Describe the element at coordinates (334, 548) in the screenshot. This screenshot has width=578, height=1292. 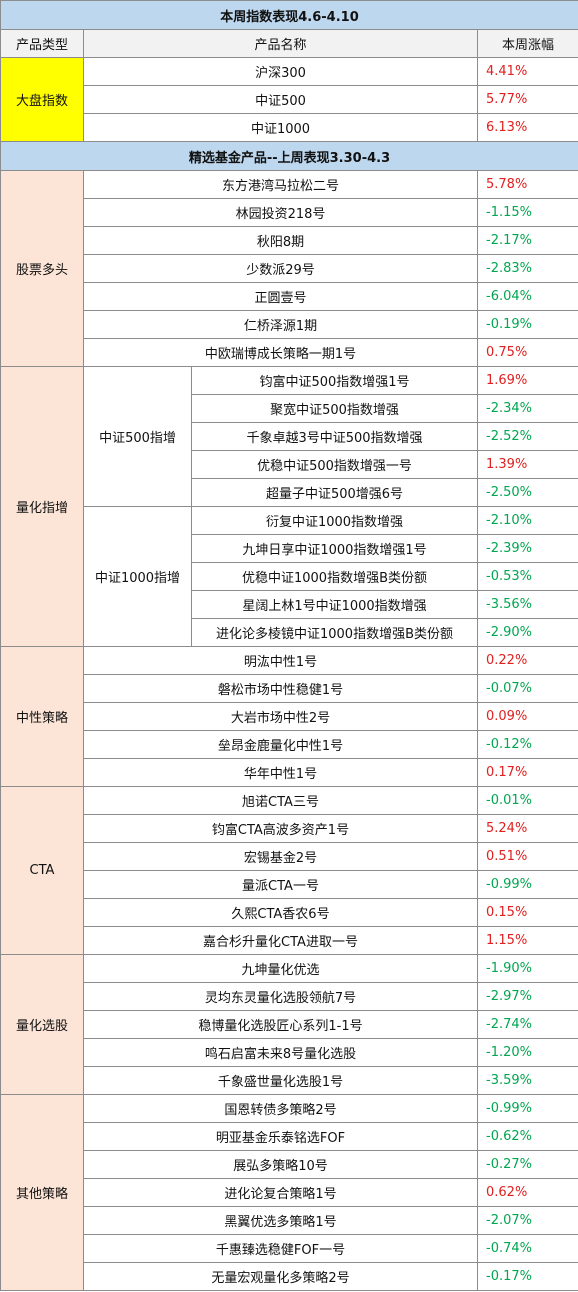
I see `product-name: 九坤日享中证1000指数增强1号` at that location.